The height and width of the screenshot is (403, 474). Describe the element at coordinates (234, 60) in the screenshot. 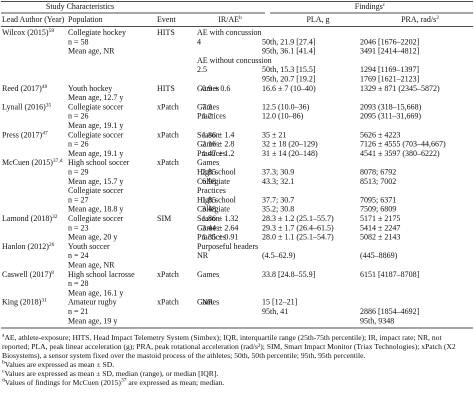

I see `cell-ir: AE without concussion` at that location.